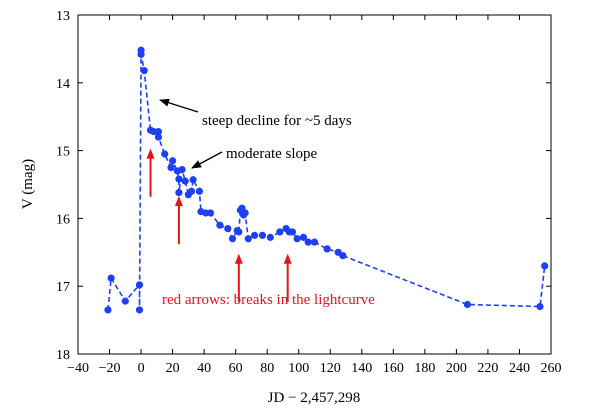 The image size is (598, 413). Describe the element at coordinates (110, 368) in the screenshot. I see `x-tick-label: −20` at that location.